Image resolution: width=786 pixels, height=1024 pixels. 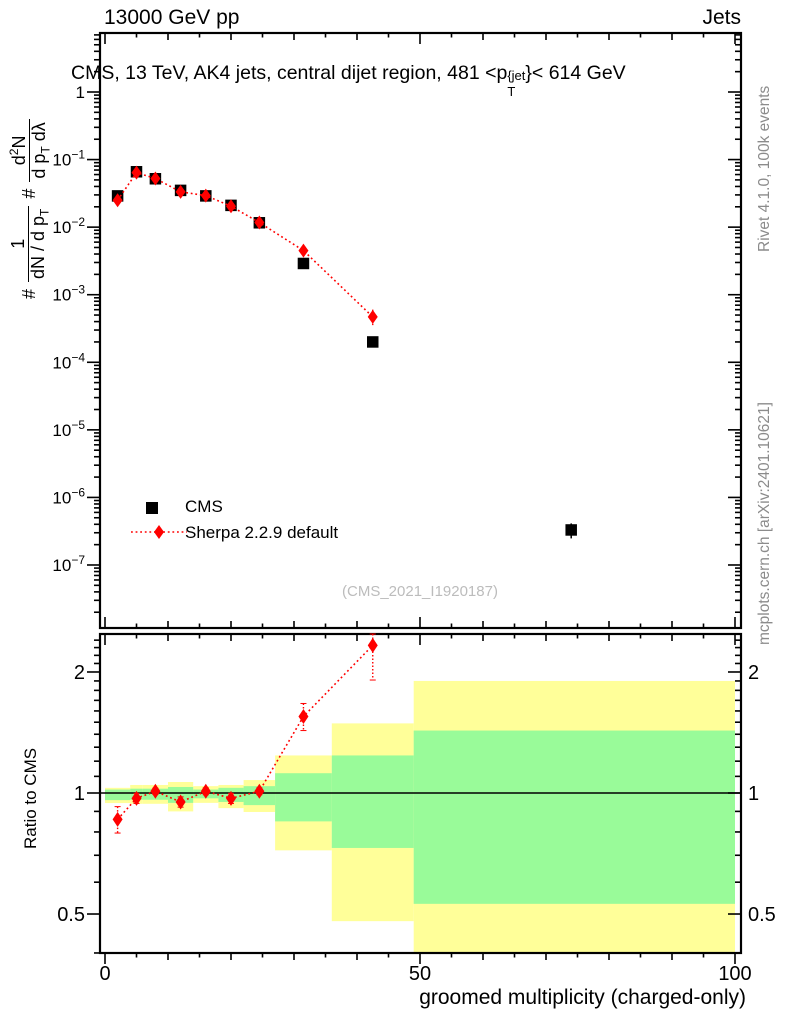 What do you see at coordinates (68, 496) in the screenshot?
I see `svg-text: 10⁻⁶` at bounding box center [68, 496].